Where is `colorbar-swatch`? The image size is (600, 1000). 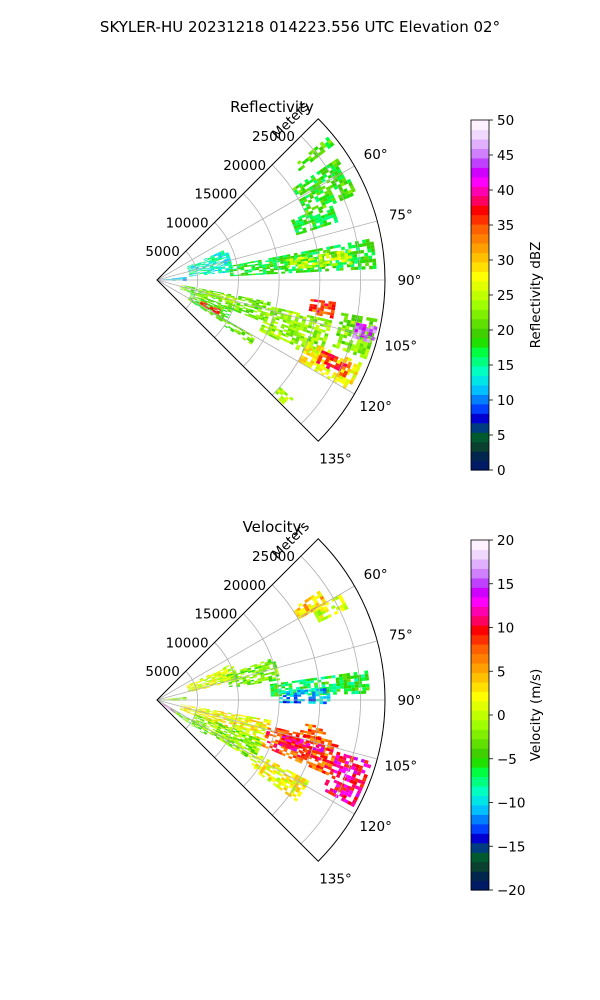 colorbar-swatch is located at coordinates (480, 876).